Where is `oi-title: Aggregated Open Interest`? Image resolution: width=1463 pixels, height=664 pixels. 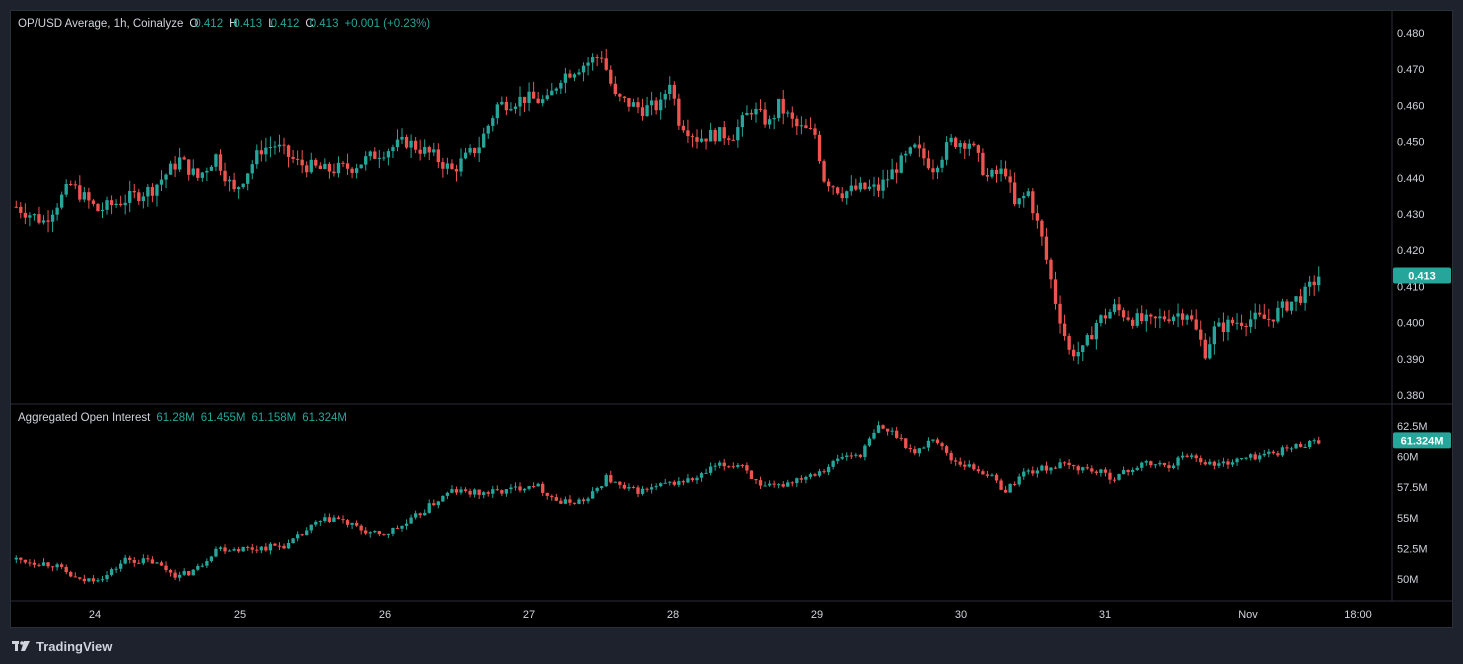 oi-title: Aggregated Open Interest is located at coordinates (84, 418).